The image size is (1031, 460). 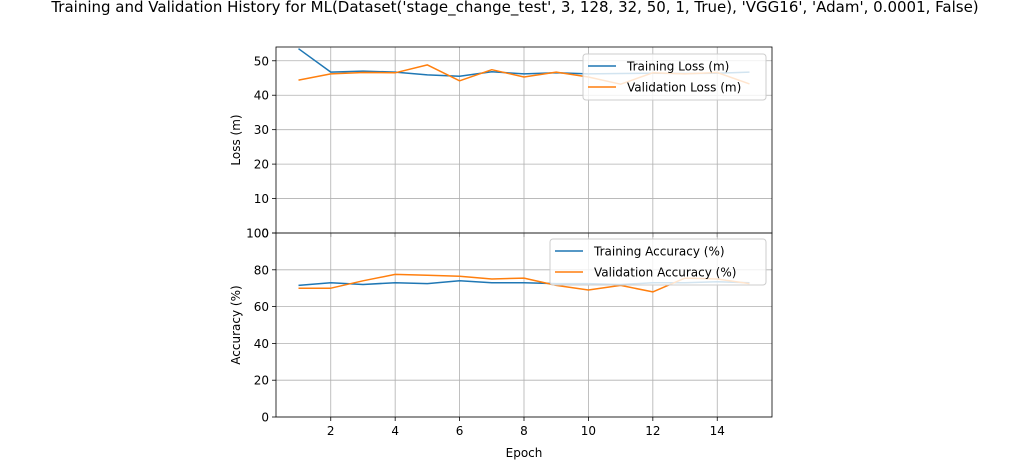 What do you see at coordinates (677, 67) in the screenshot?
I see `legend-label: Training Loss (m)` at bounding box center [677, 67].